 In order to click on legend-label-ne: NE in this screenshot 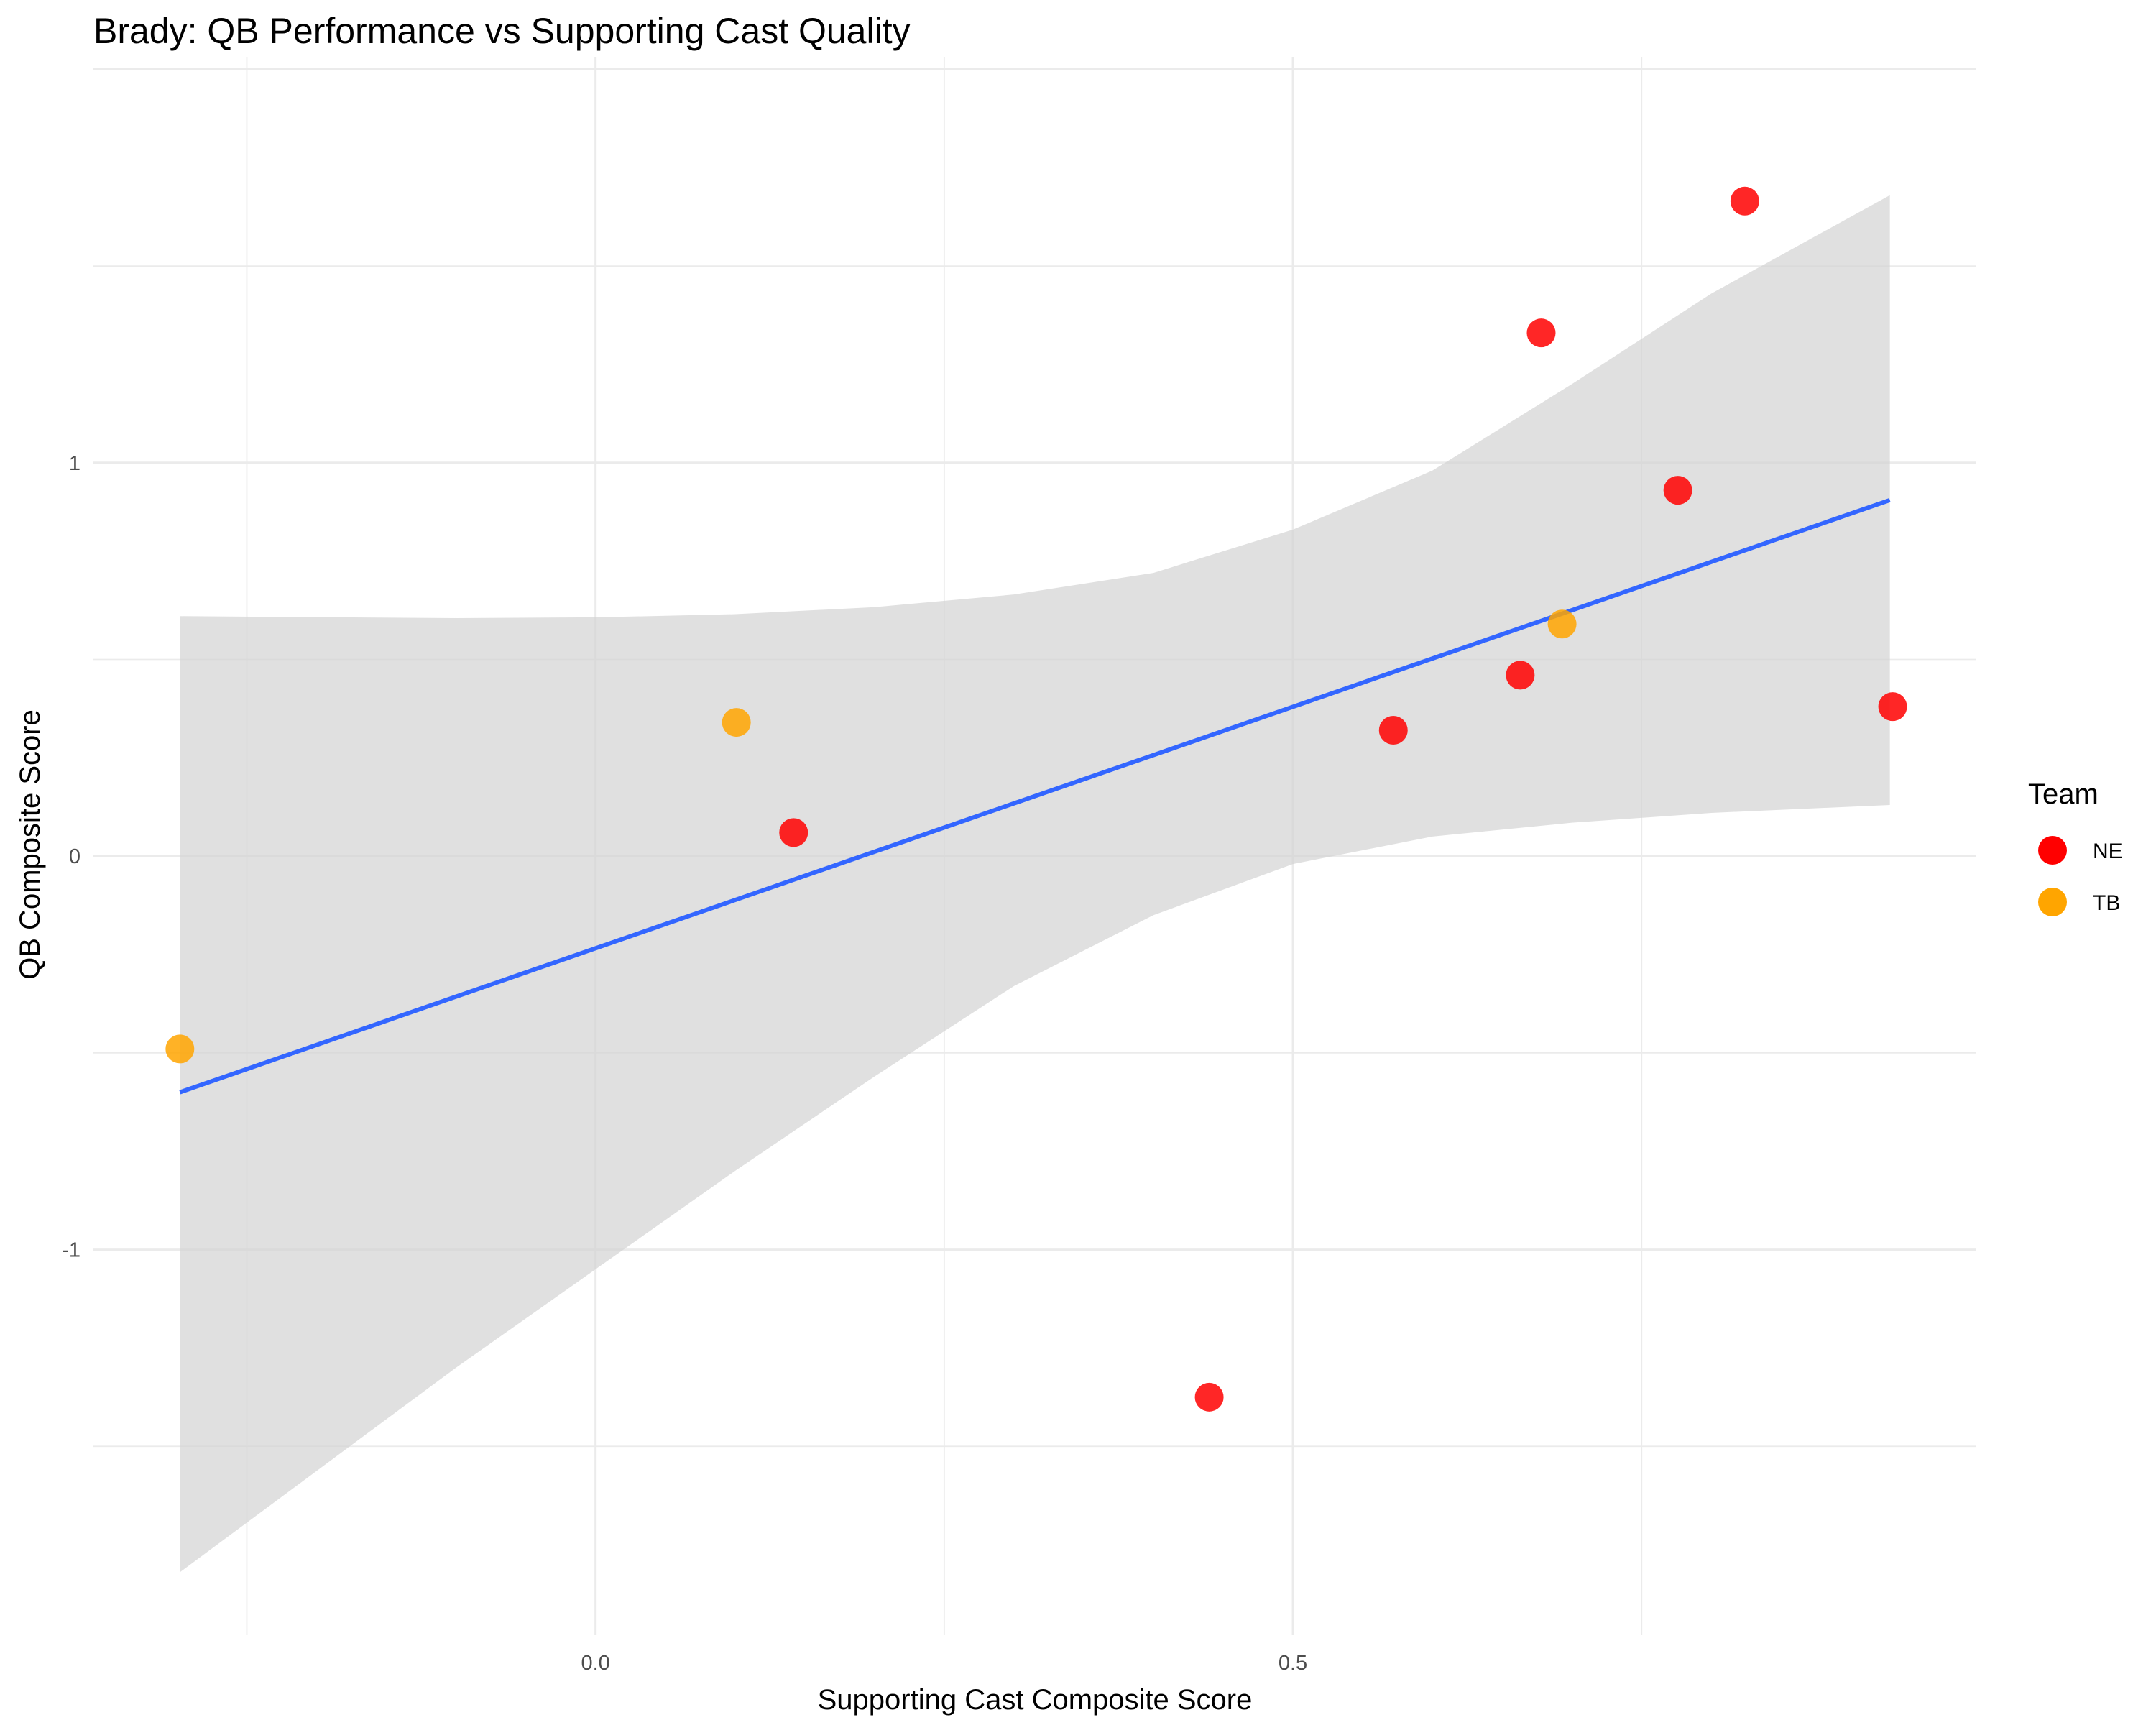, I will do `click(2108, 851)`.